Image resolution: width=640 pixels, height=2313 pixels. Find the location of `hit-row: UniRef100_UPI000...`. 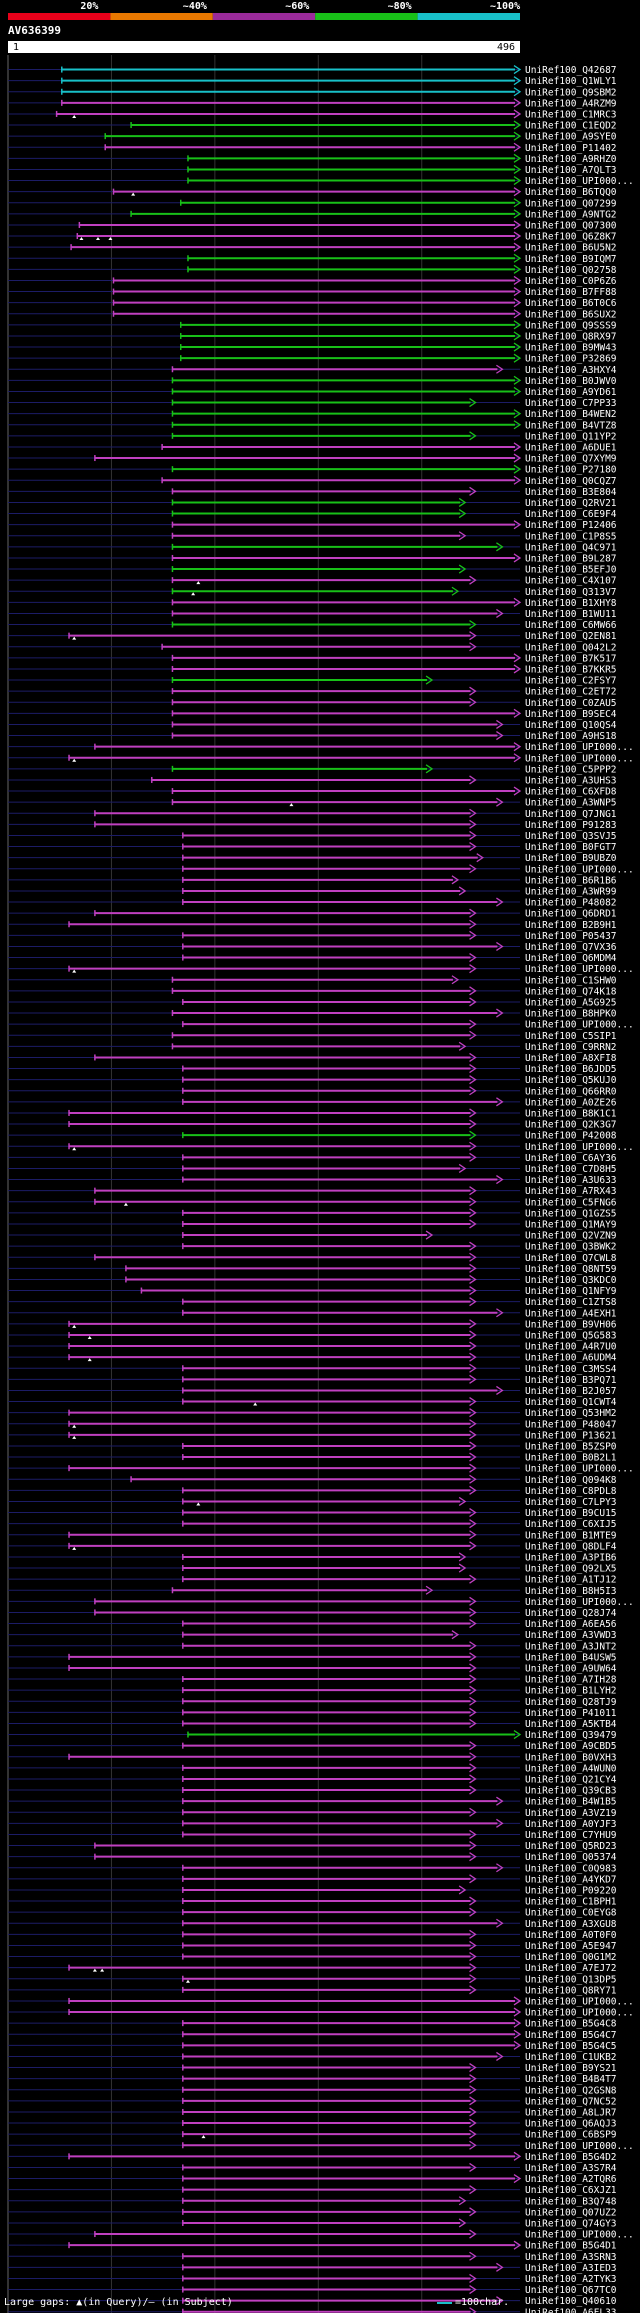

hit-row: UniRef100_UPI000... is located at coordinates (321, 969).